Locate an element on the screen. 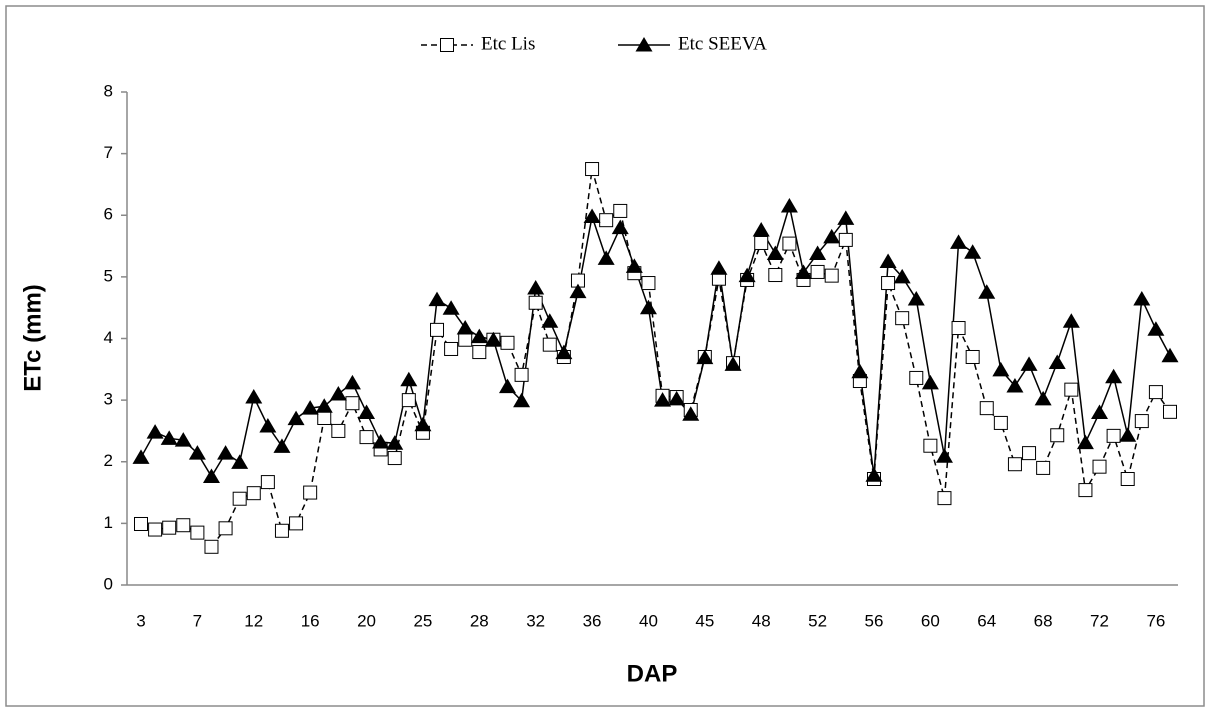  x-tick-label: 16 is located at coordinates (310, 620).